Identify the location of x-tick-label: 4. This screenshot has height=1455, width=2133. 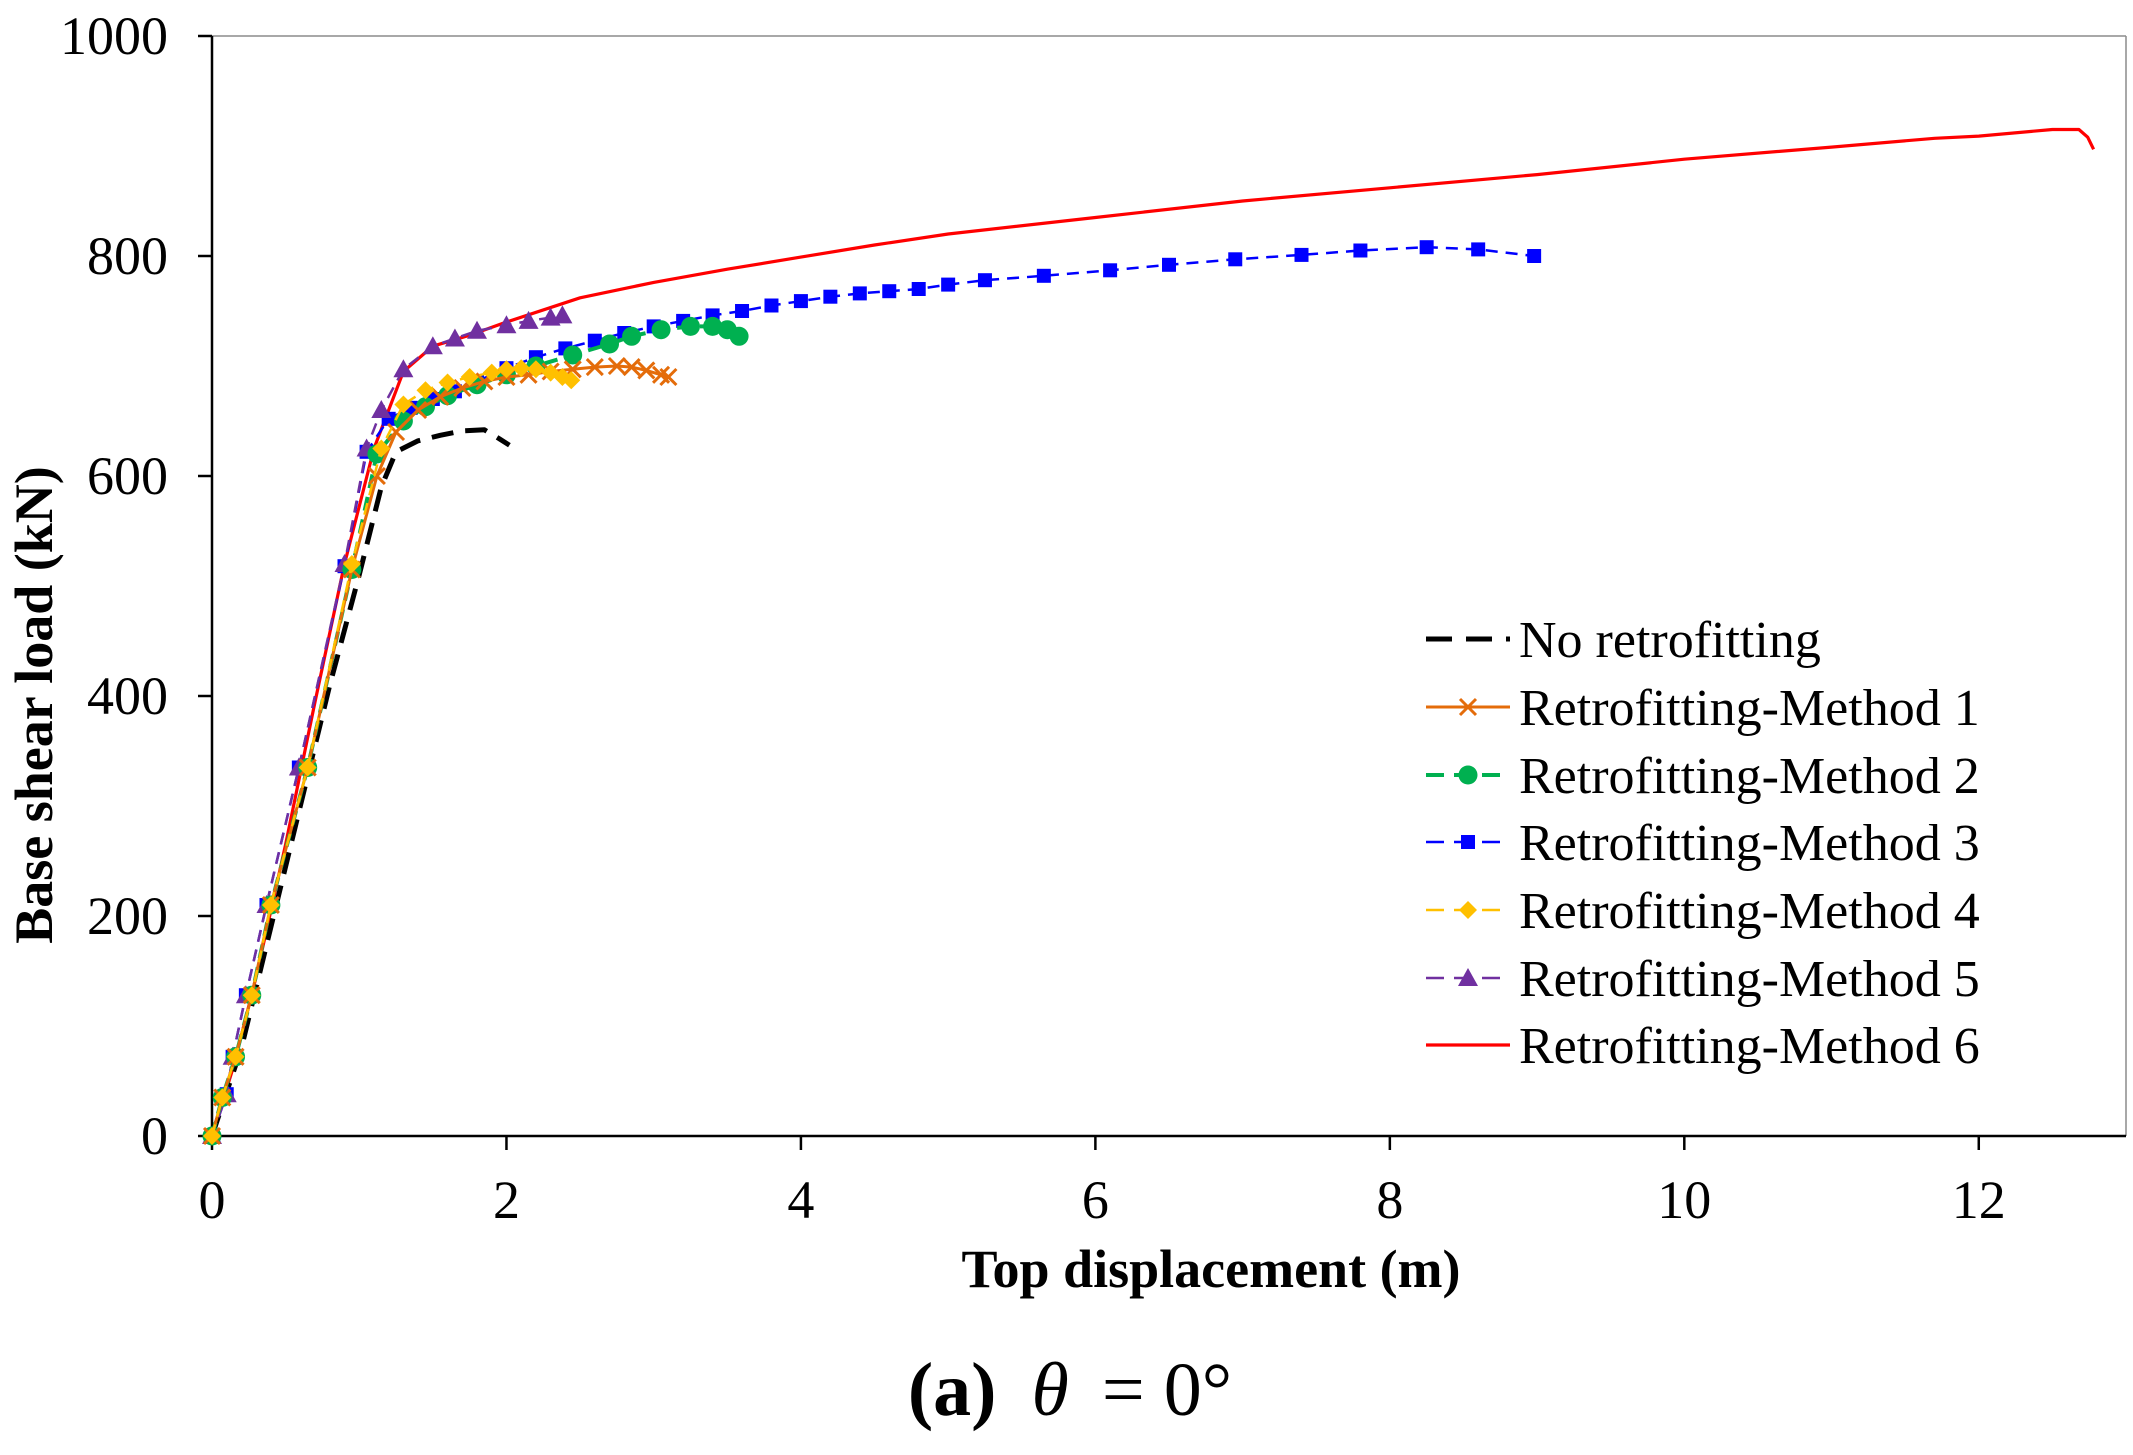
(800, 1200).